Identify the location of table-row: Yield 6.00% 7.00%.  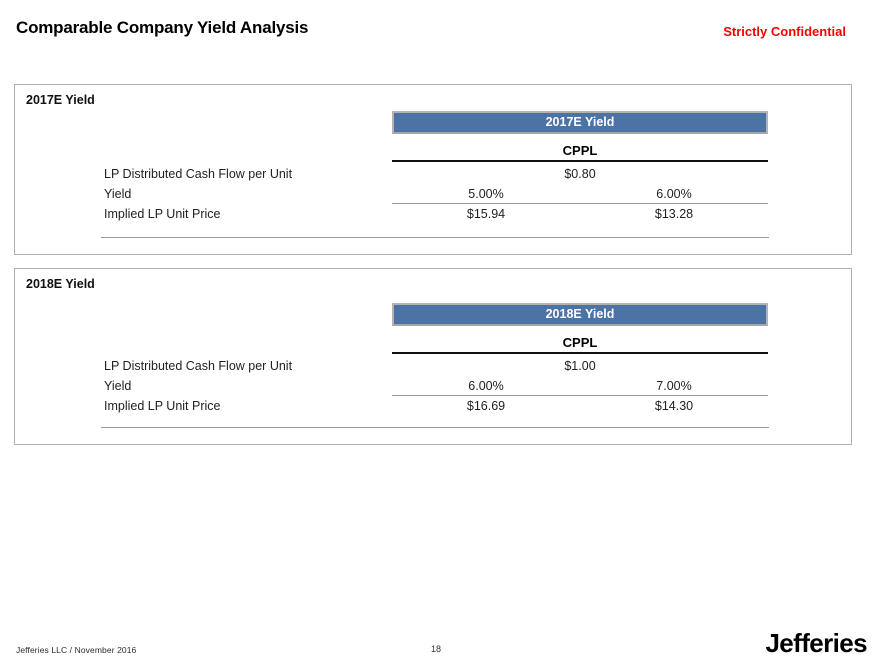
(436, 386).